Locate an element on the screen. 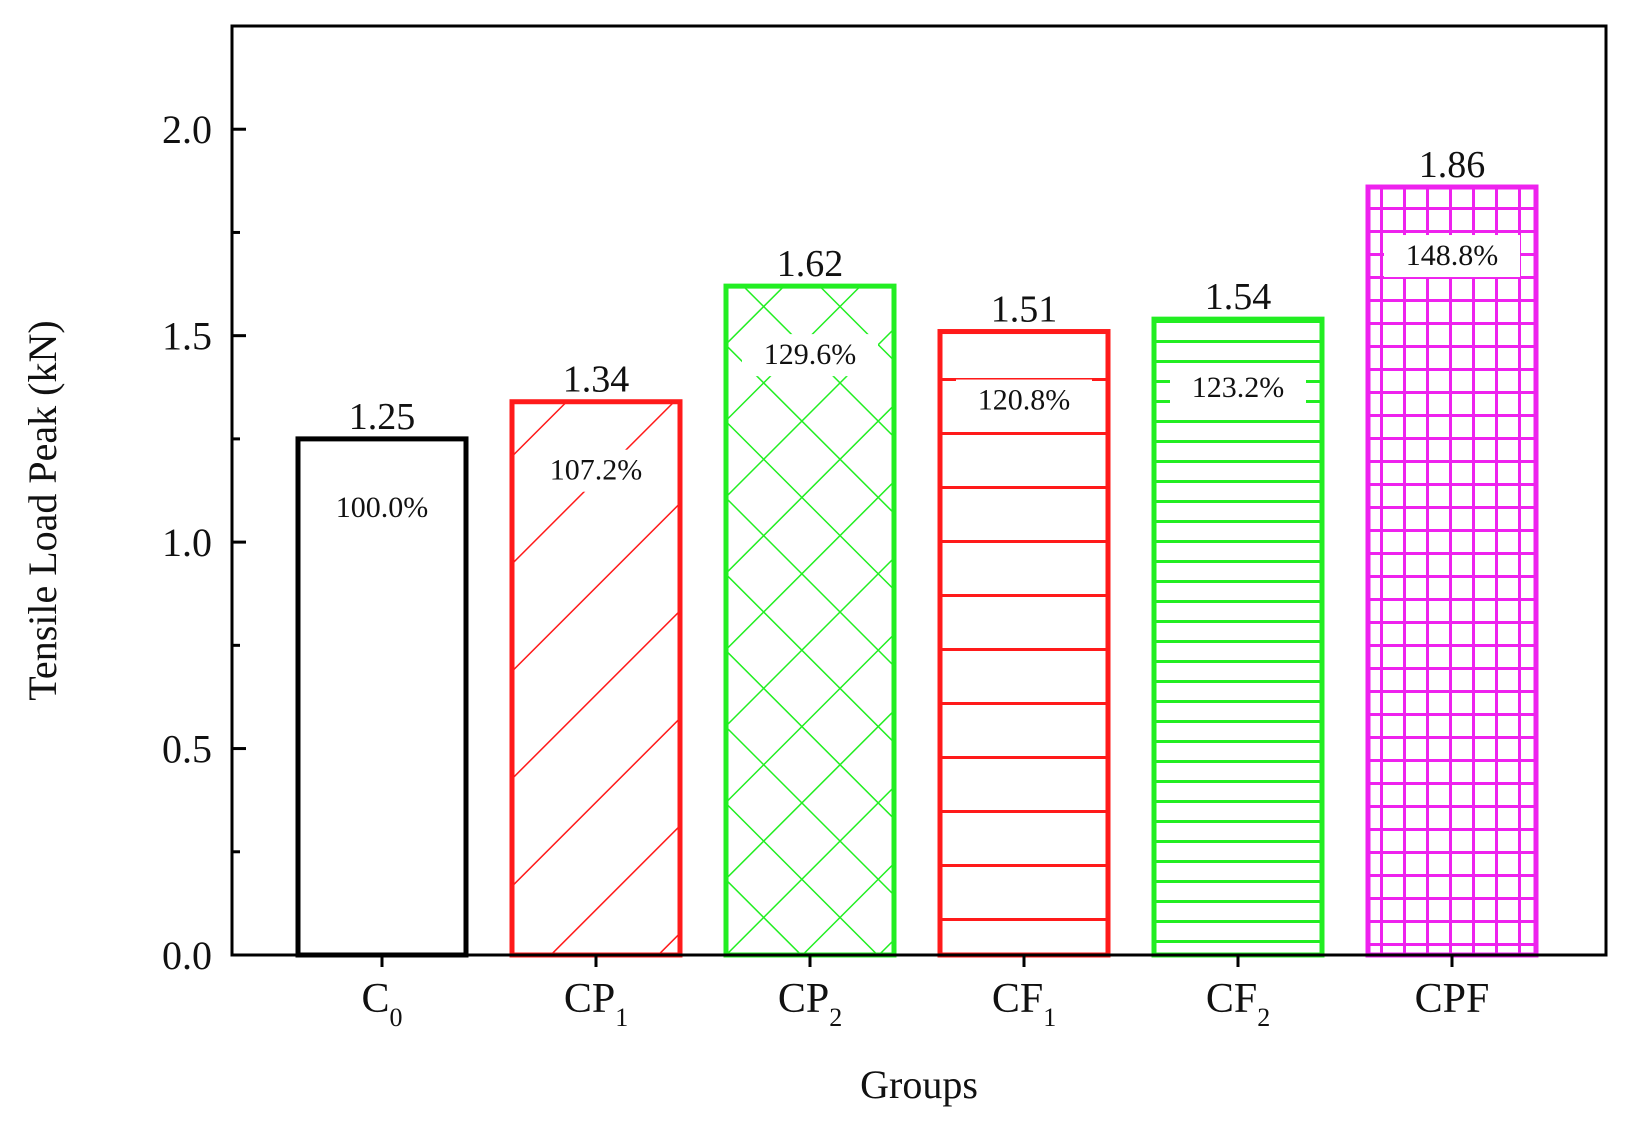  value-label-2: 1.62 is located at coordinates (810, 264).